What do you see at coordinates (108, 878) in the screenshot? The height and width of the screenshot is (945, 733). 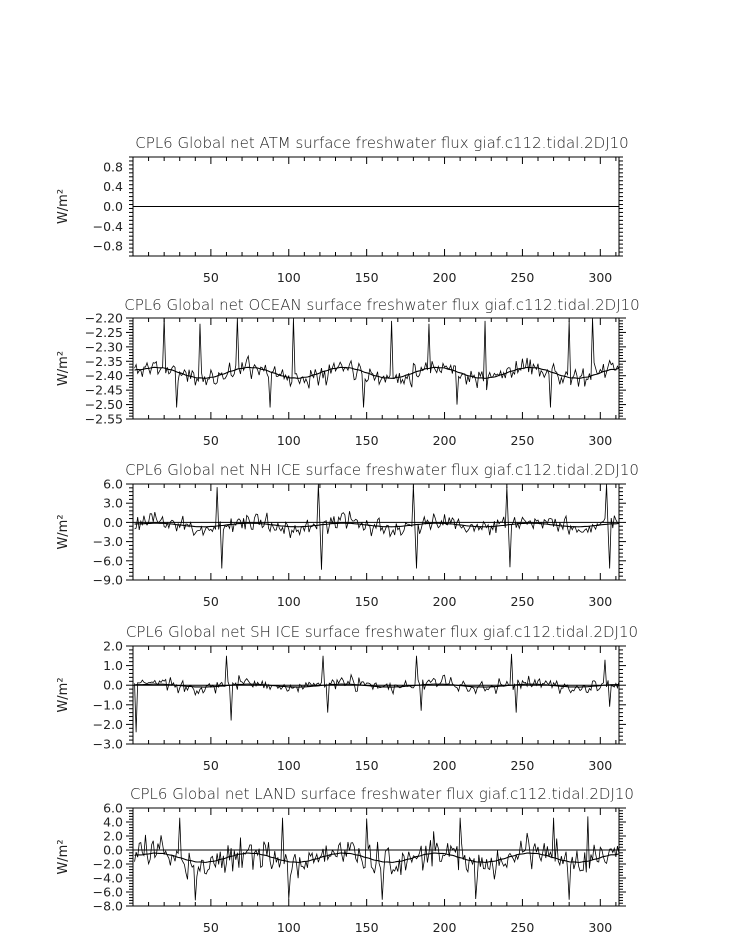 I see `y-tick-label: −4.0` at bounding box center [108, 878].